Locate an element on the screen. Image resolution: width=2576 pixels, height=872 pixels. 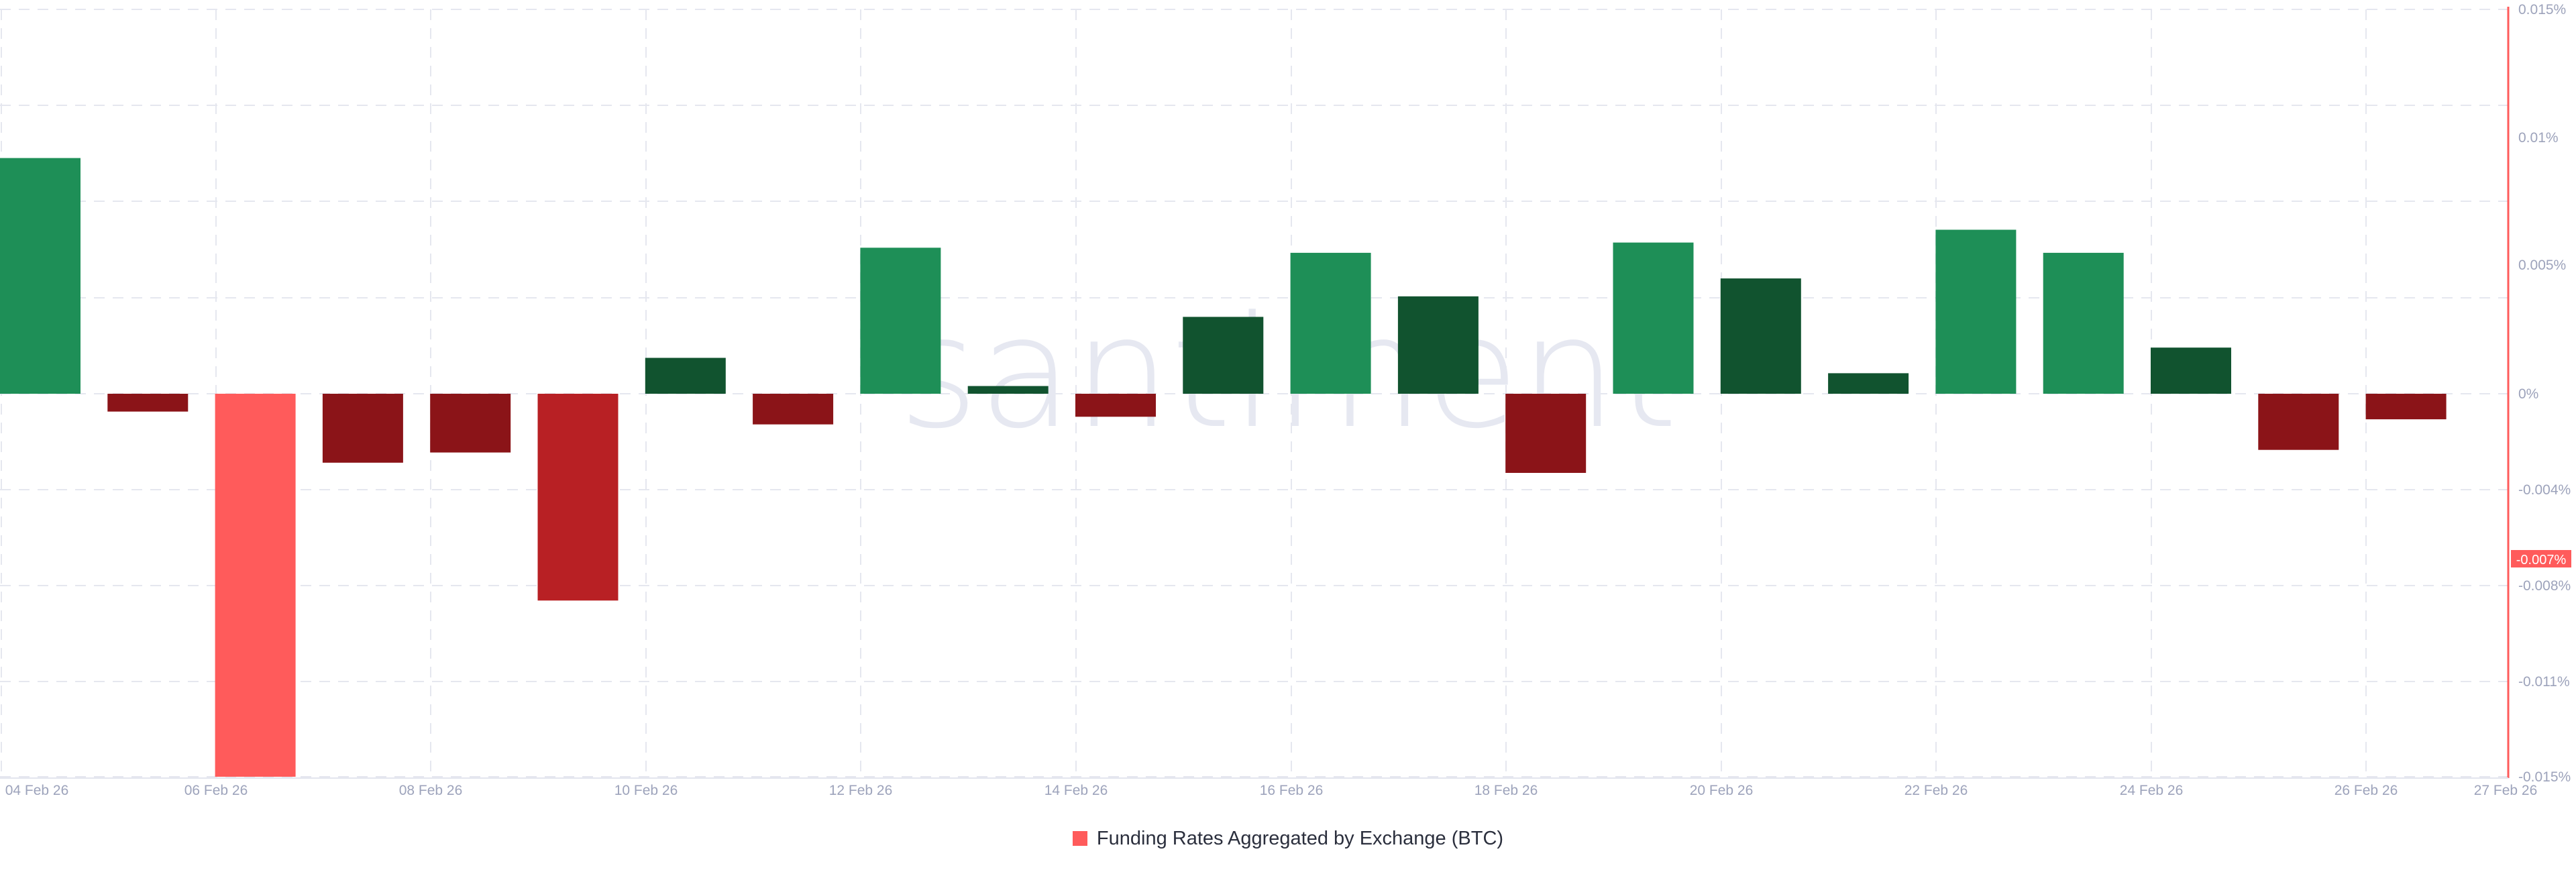
x-tick-label: 27 Feb 26 is located at coordinates (2506, 790).